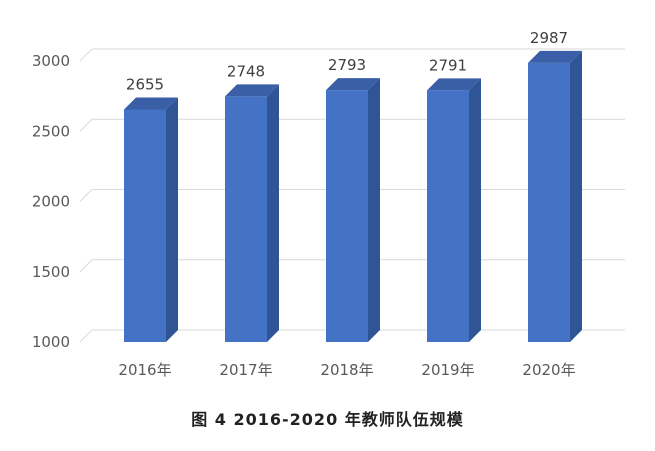 The image size is (655, 451). Describe the element at coordinates (549, 38) in the screenshot. I see `data-label: 2987` at that location.